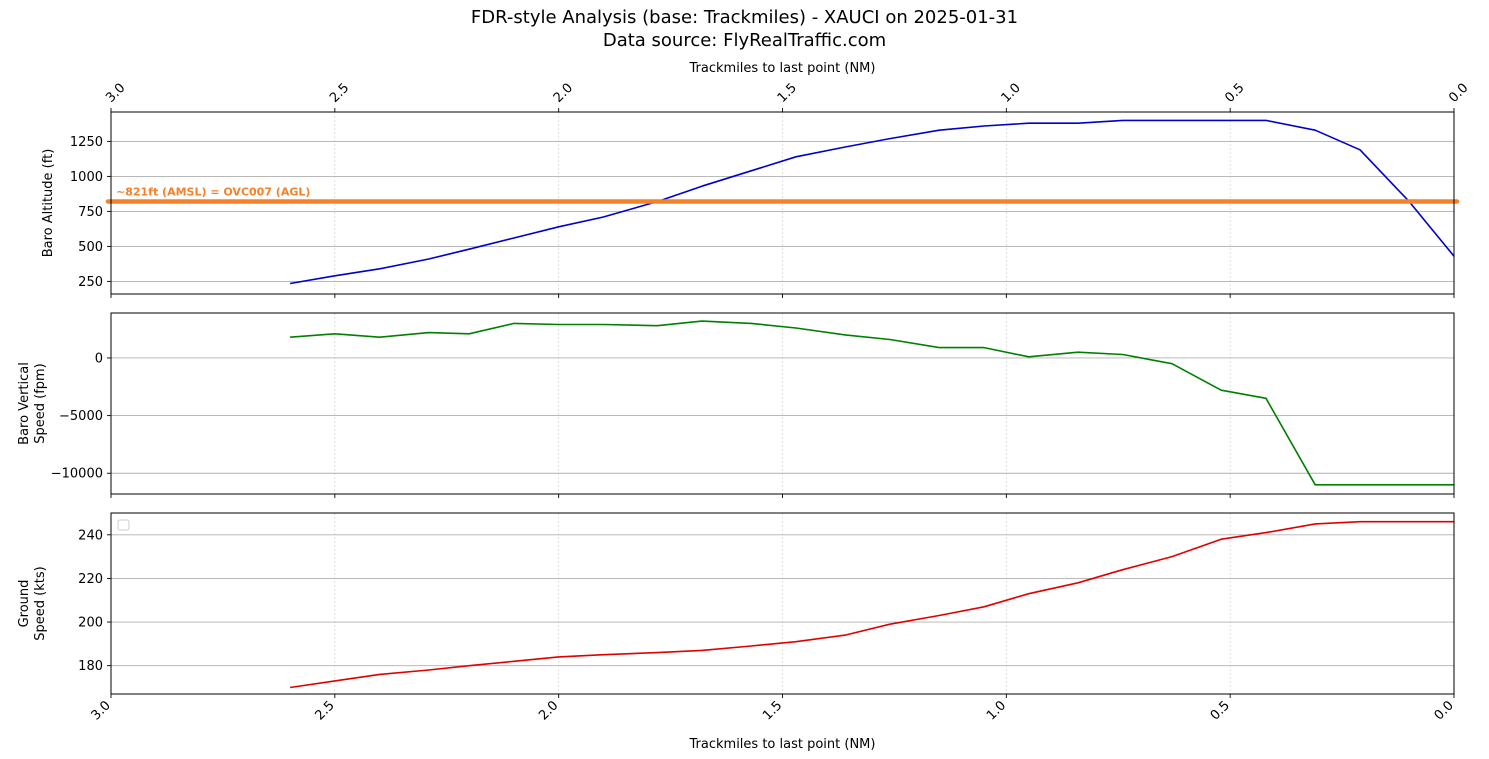 Image resolution: width=1489 pixels, height=759 pixels. I want to click on x-tick-label: 1.0, so click(996, 710).